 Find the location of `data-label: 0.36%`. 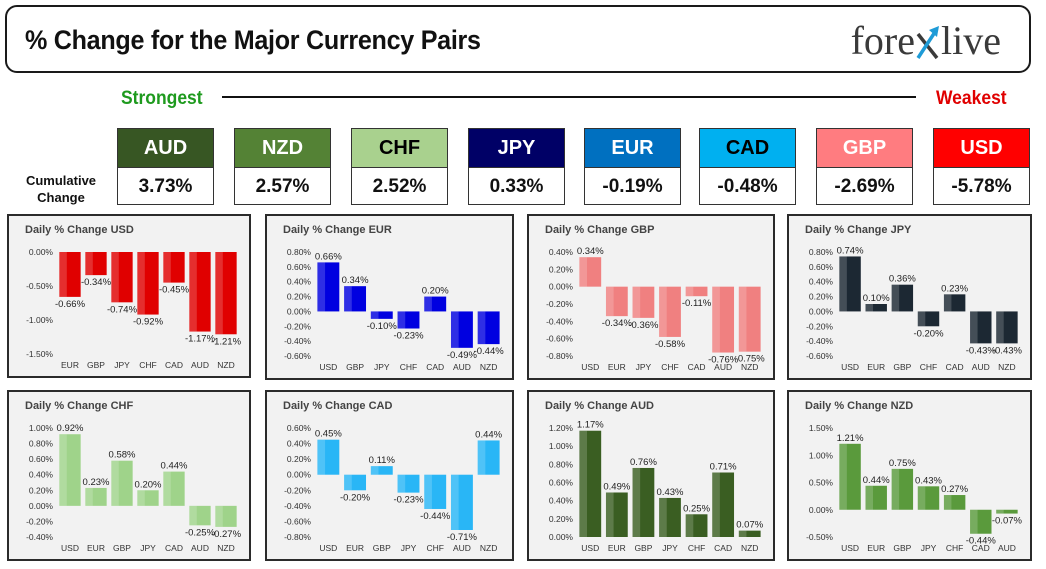

data-label: 0.36% is located at coordinates (902, 279).